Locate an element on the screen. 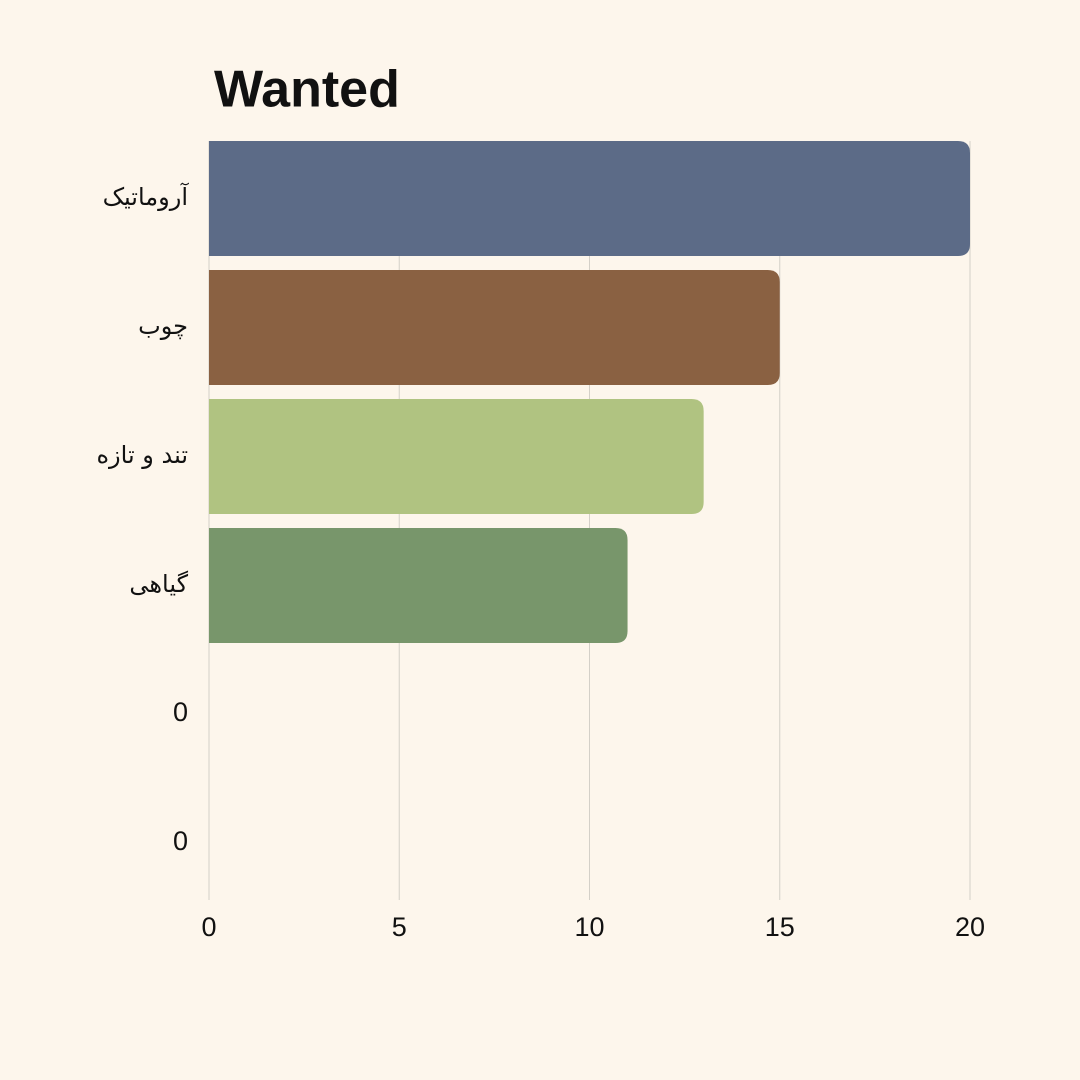 This screenshot has height=1080, width=1080. chart-title: Wanted is located at coordinates (307, 90).